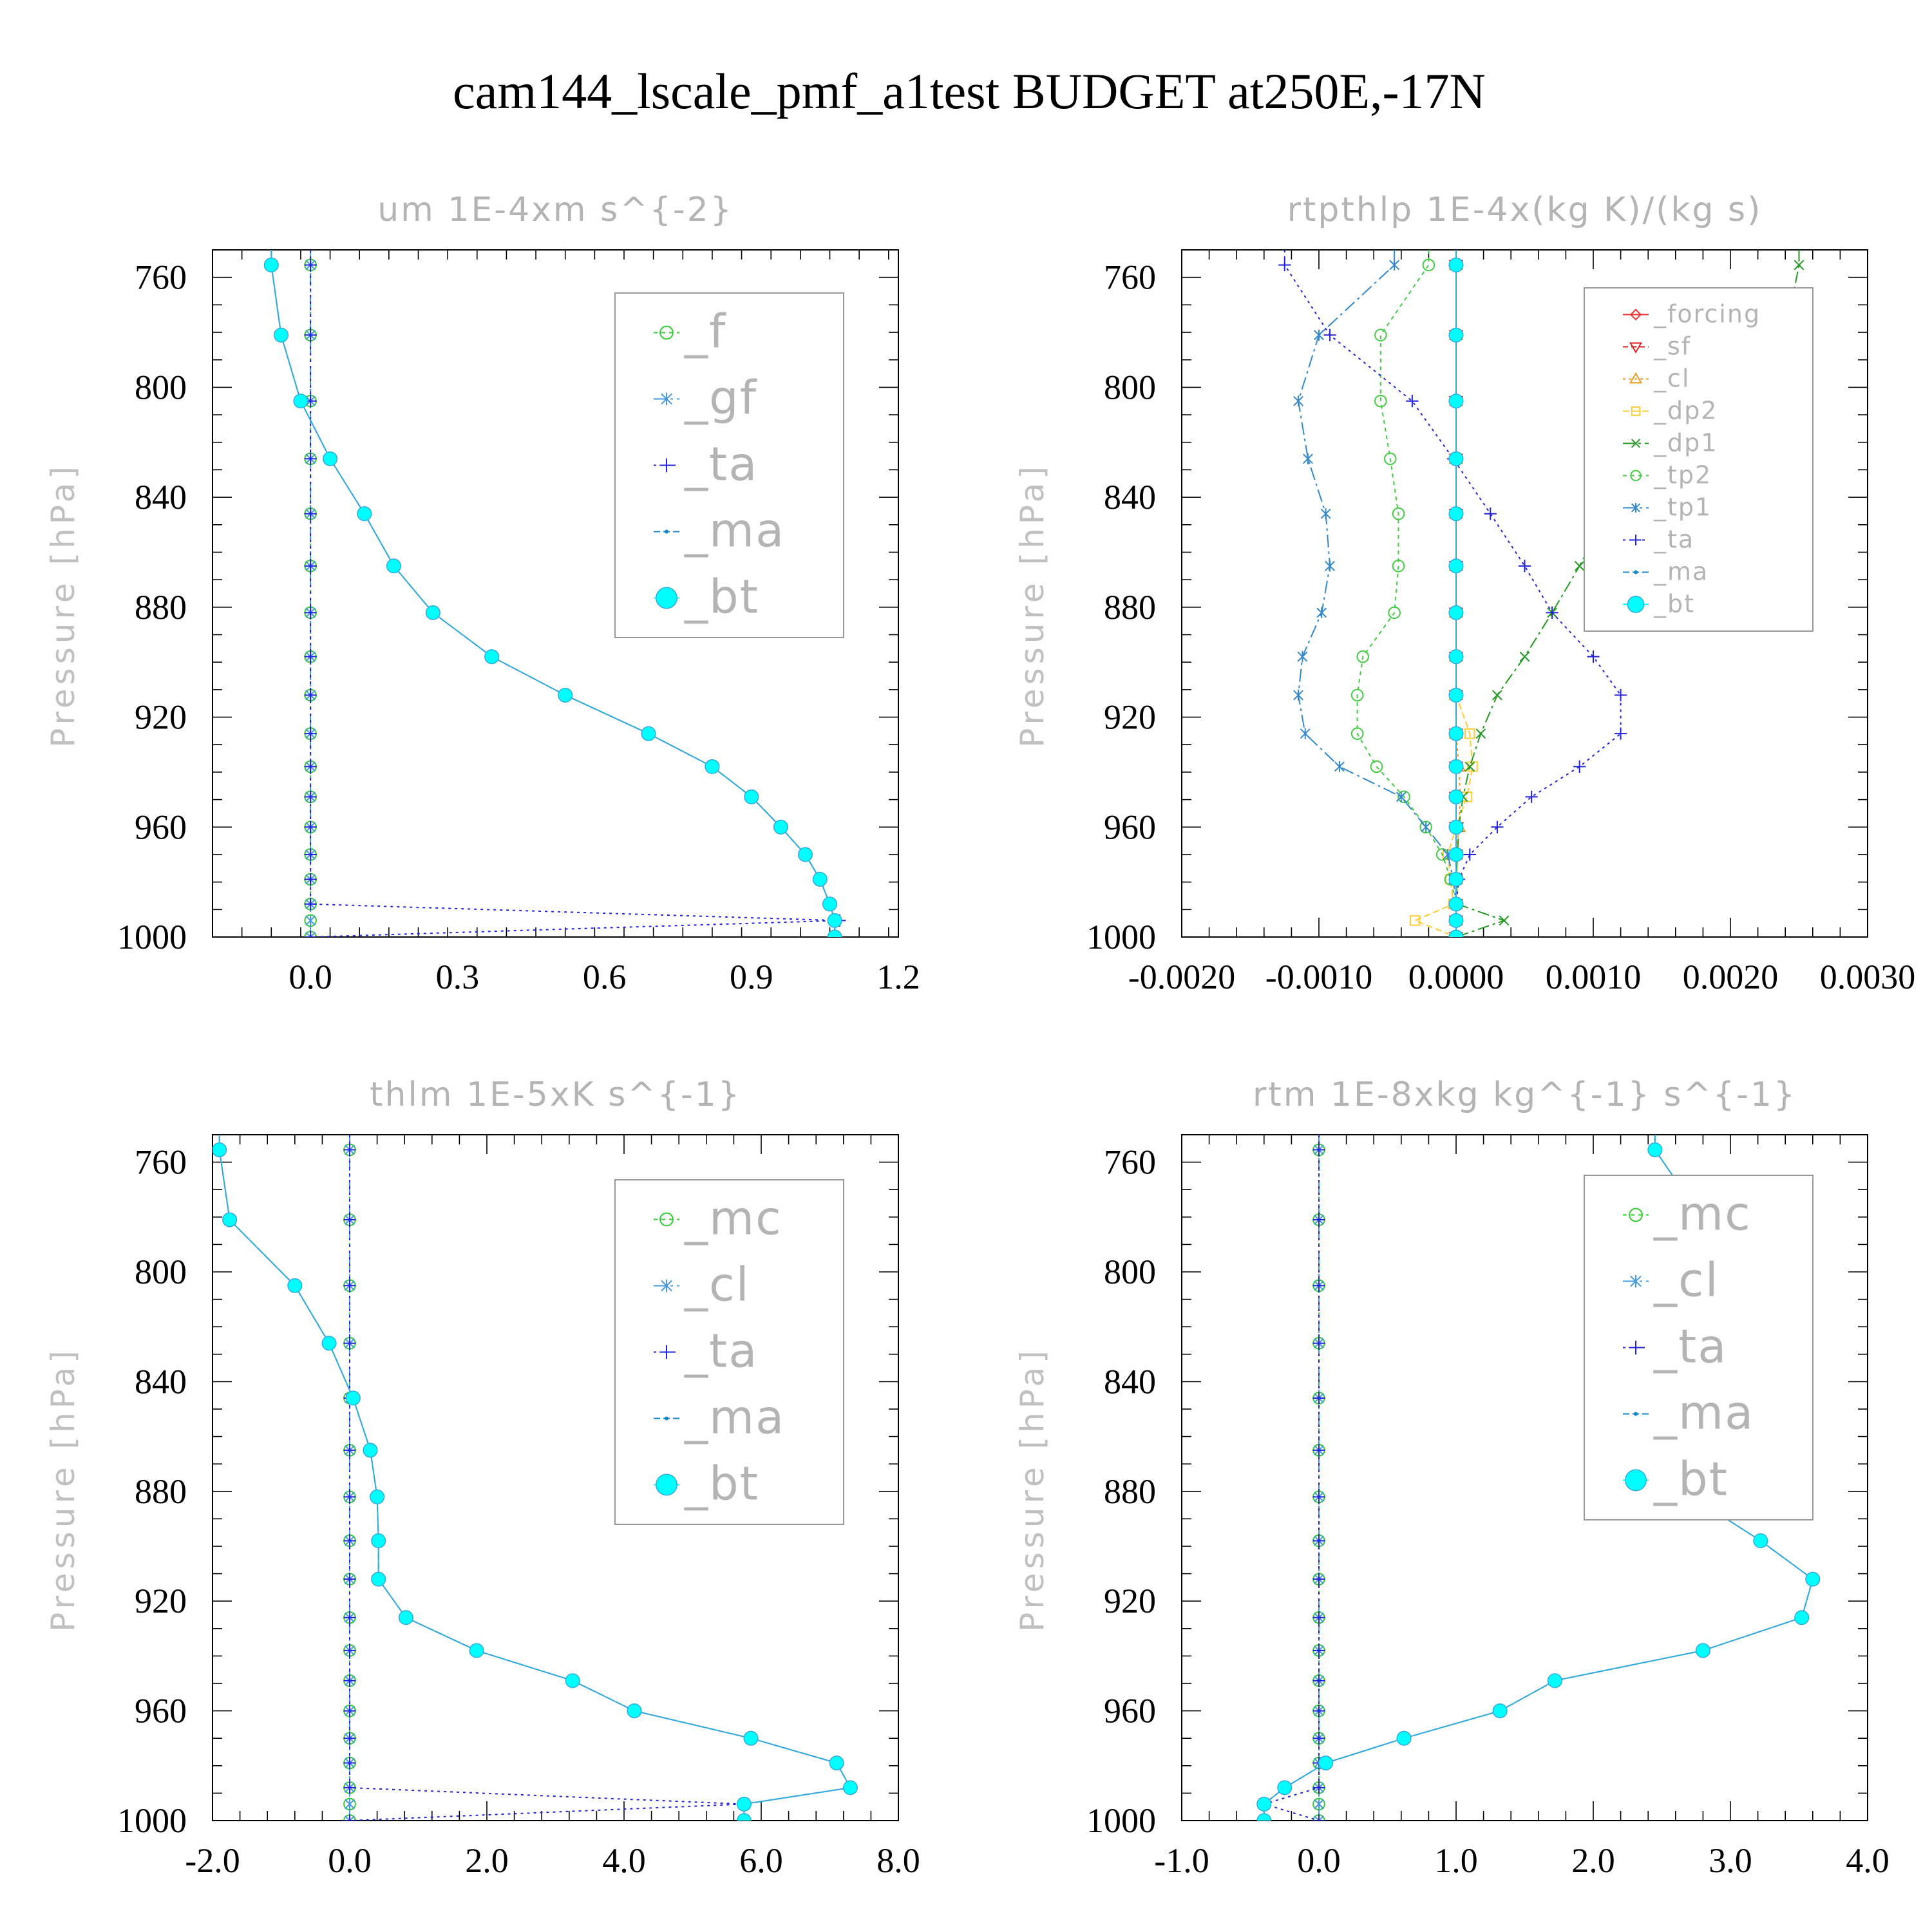  I want to click on legend: _f _gf _ta _ma _bt, so click(729, 465).